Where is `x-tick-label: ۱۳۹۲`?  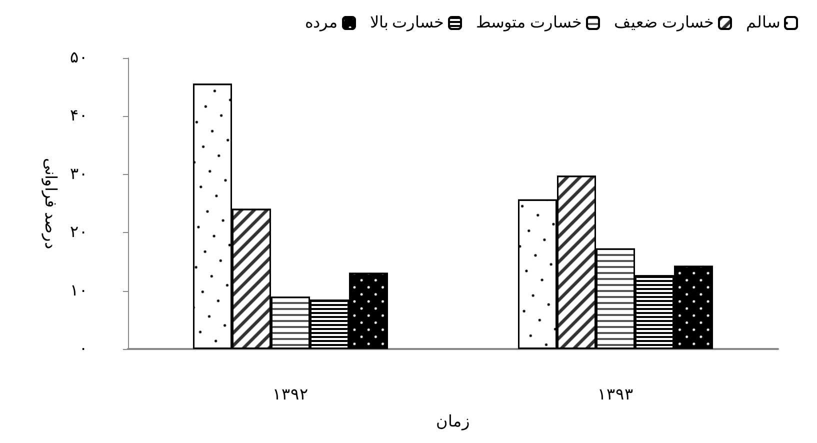
x-tick-label: ۱۳۹۲ is located at coordinates (290, 395).